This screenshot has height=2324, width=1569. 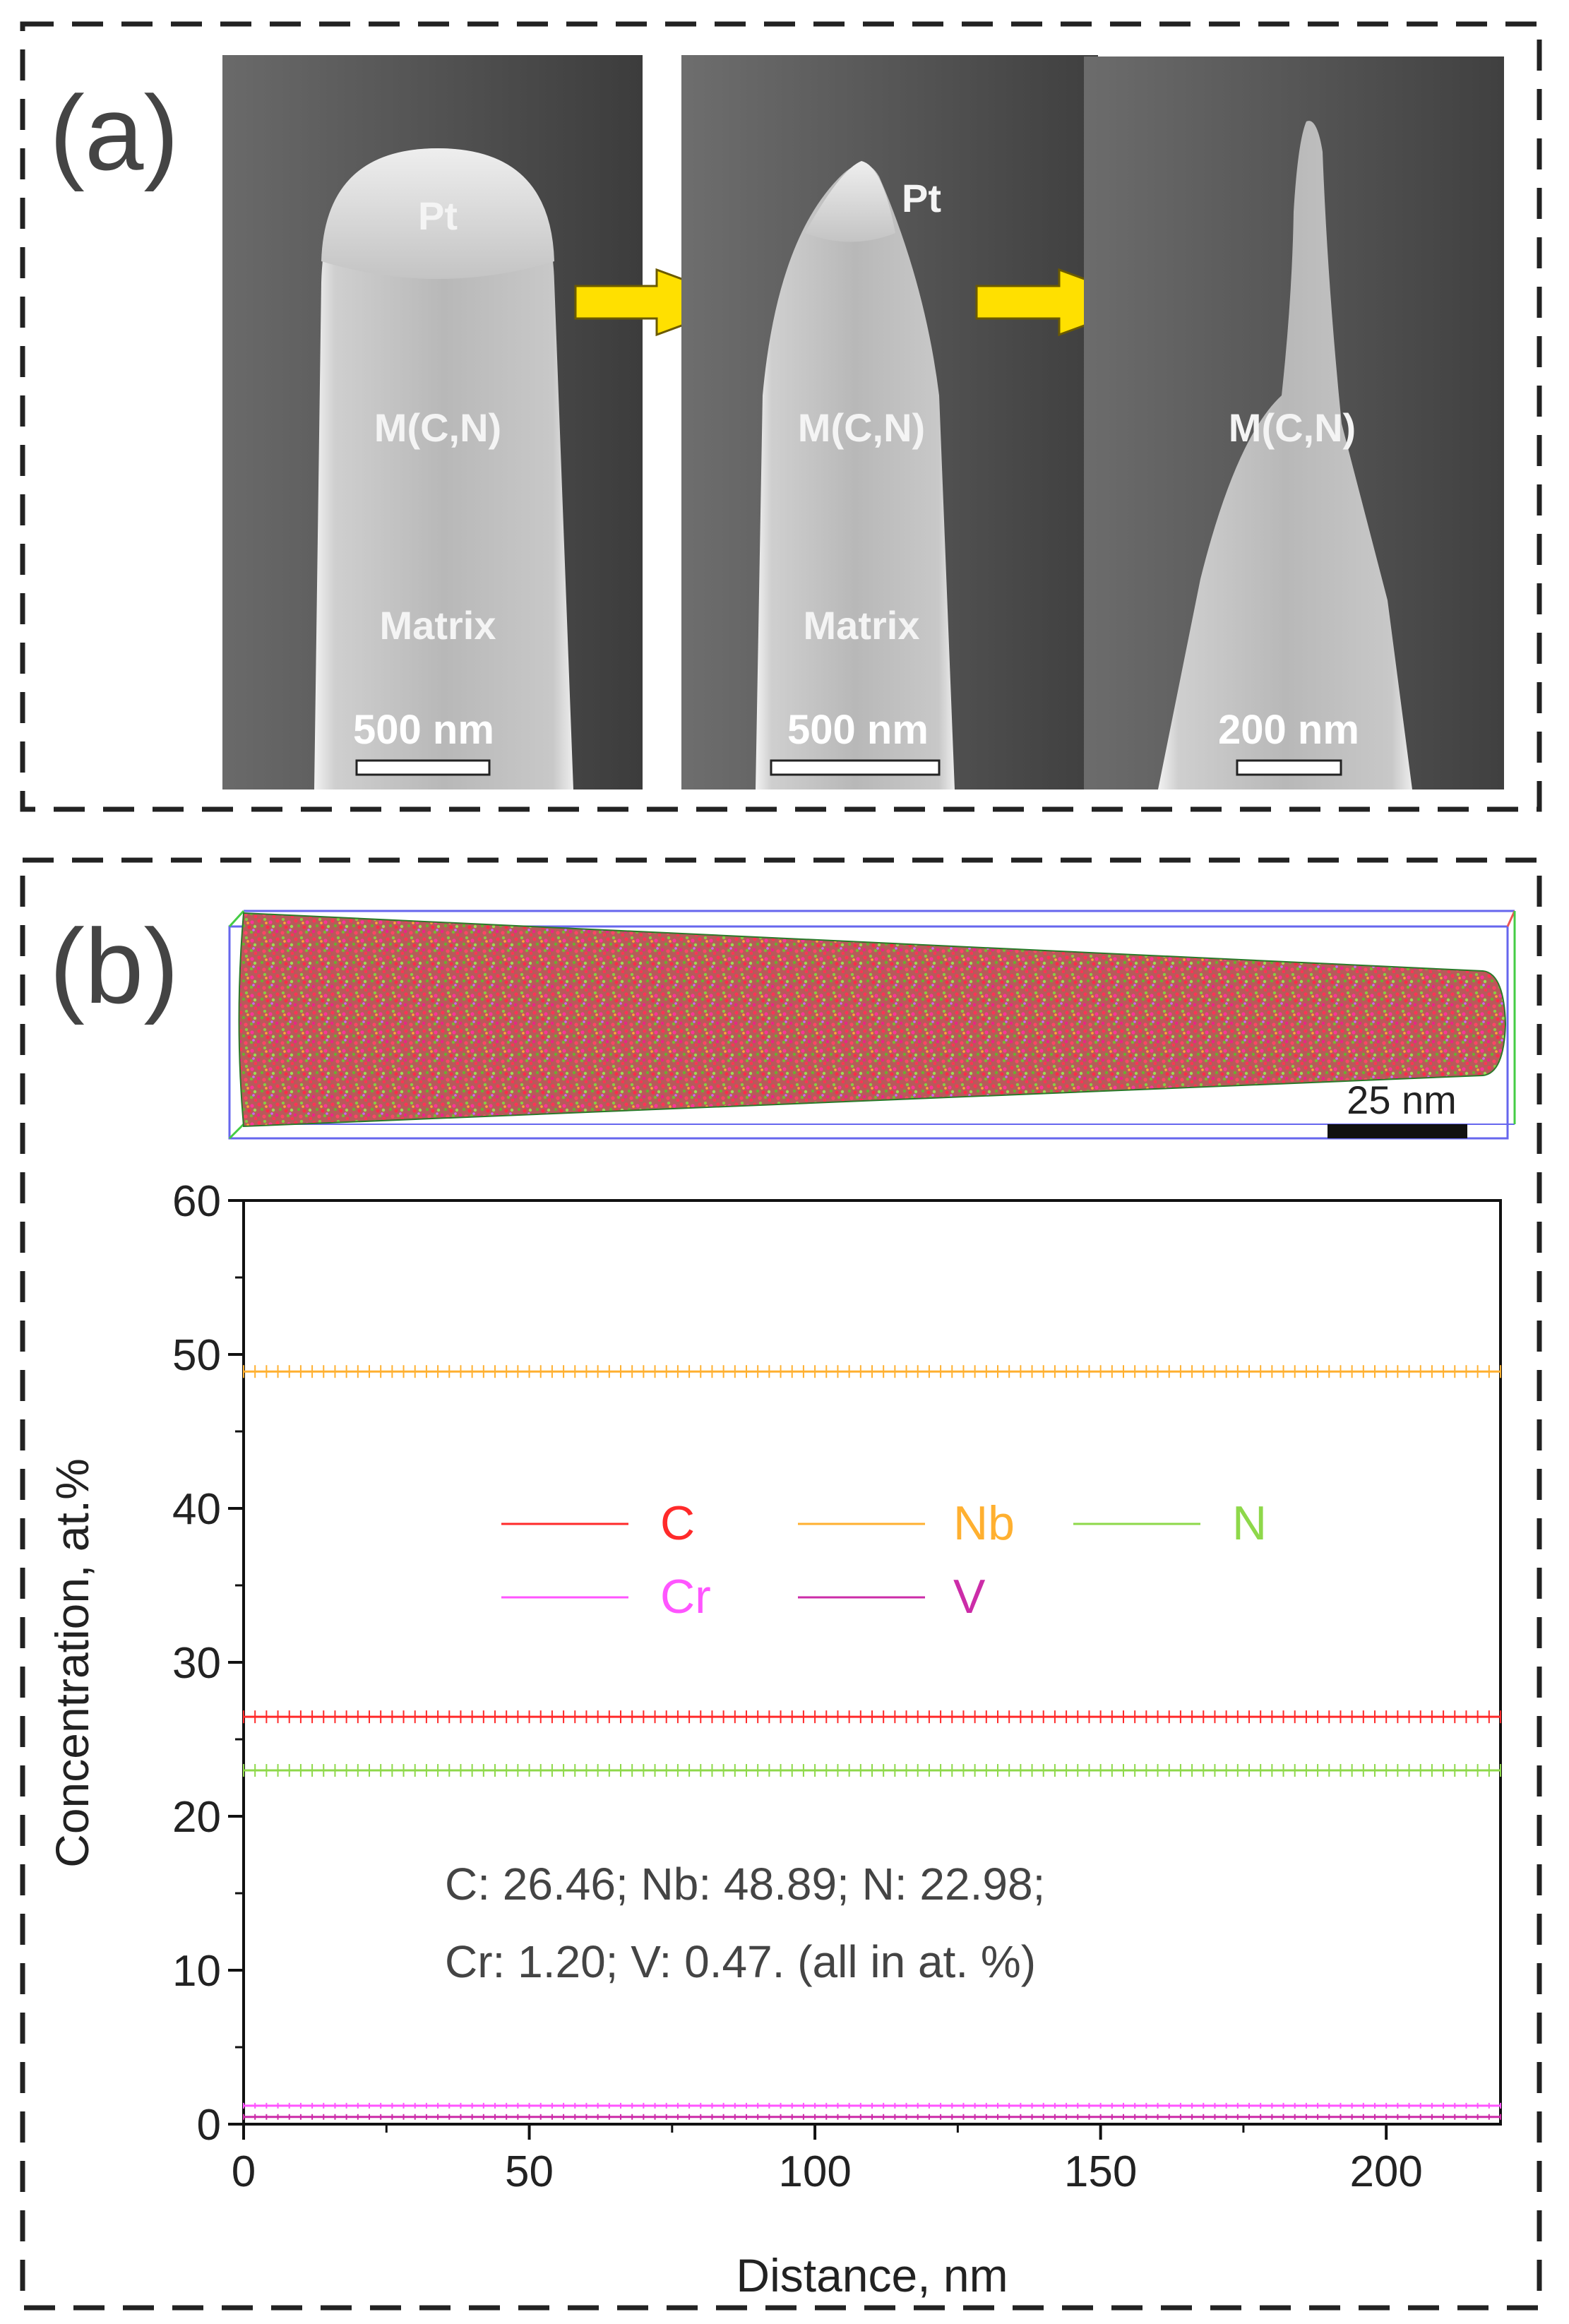 I want to click on x-tick-label-150: 150, so click(x=1100, y=2171).